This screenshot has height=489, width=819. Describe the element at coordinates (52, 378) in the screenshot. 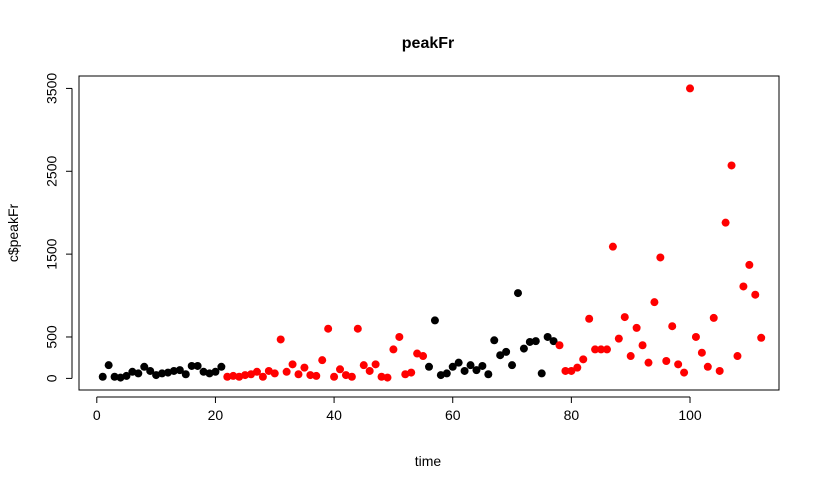

I see `y-tick-label: 0` at that location.